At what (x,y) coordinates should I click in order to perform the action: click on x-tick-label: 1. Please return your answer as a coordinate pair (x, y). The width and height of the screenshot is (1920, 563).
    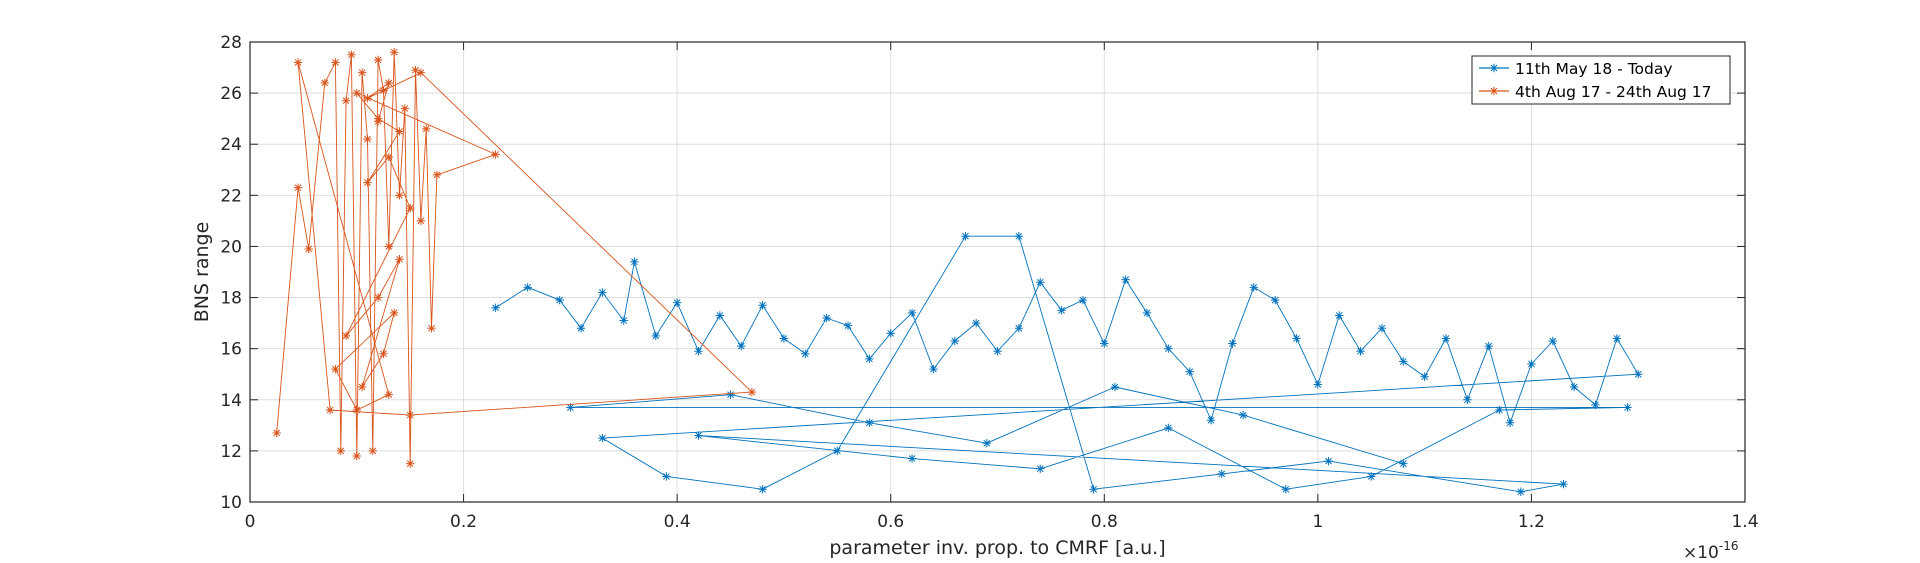
    Looking at the image, I should click on (1317, 522).